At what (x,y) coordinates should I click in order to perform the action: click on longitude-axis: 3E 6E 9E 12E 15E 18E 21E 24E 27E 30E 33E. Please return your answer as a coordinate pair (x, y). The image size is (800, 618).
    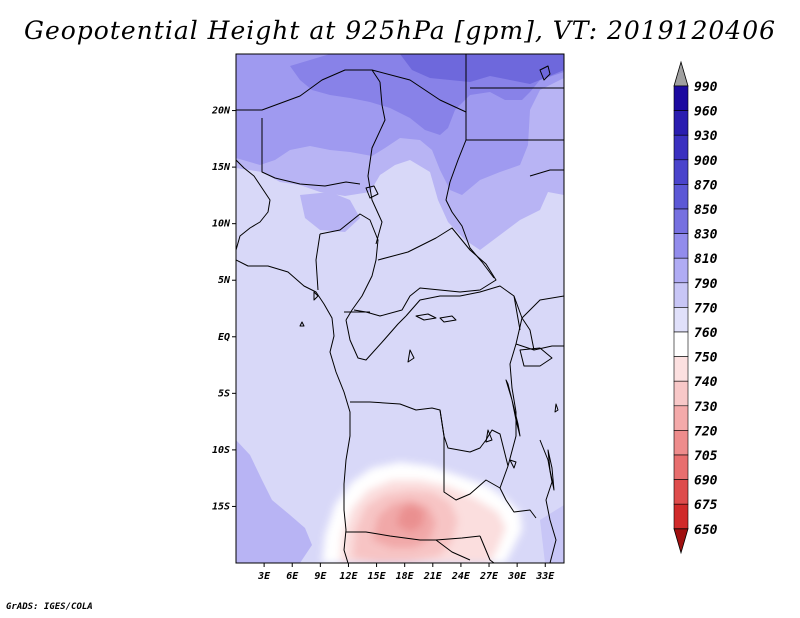
    Looking at the image, I should click on (406, 572).